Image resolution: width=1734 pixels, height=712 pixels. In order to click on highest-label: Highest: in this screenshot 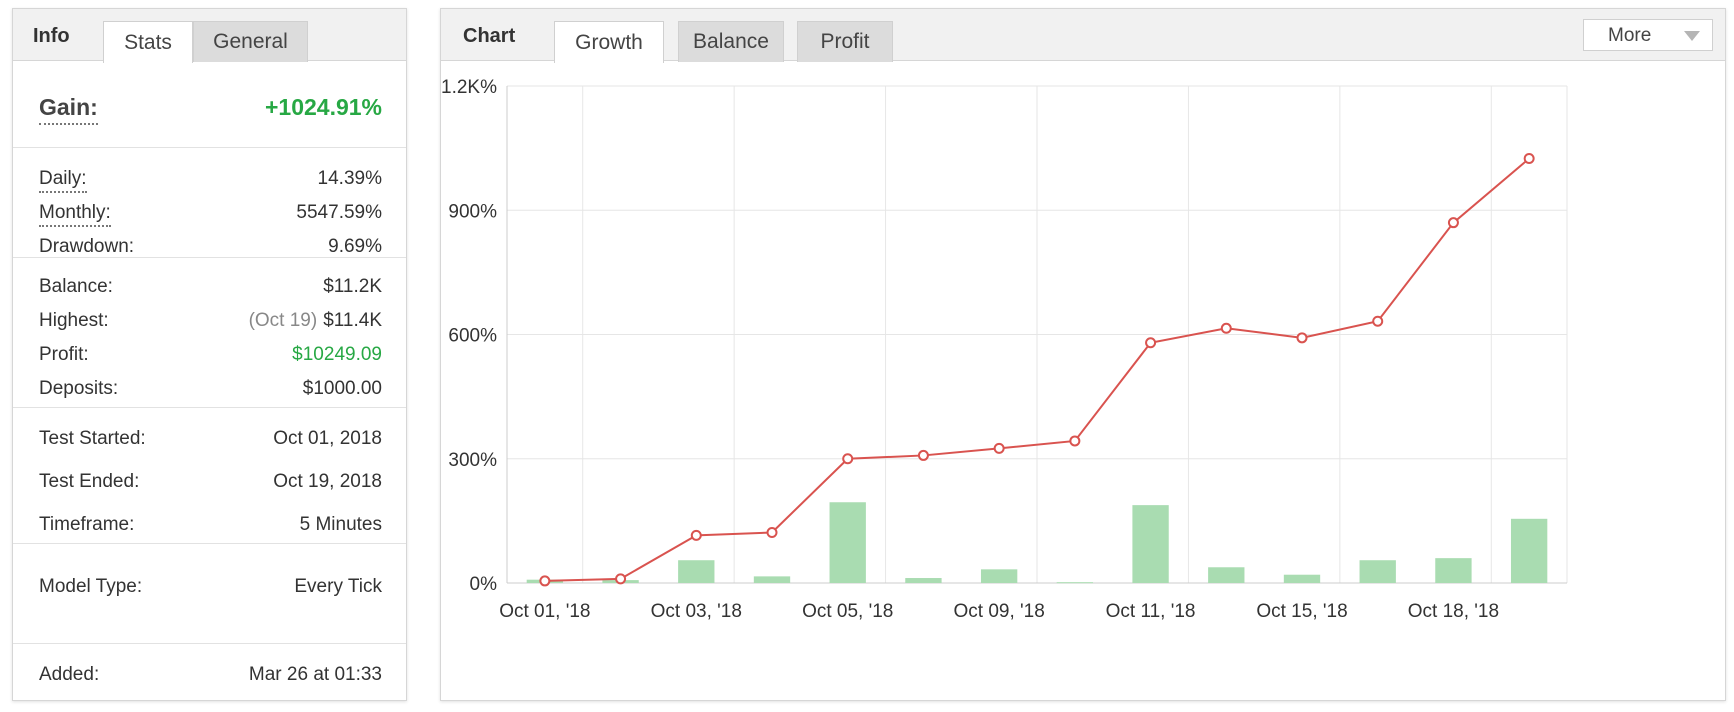, I will do `click(74, 320)`.